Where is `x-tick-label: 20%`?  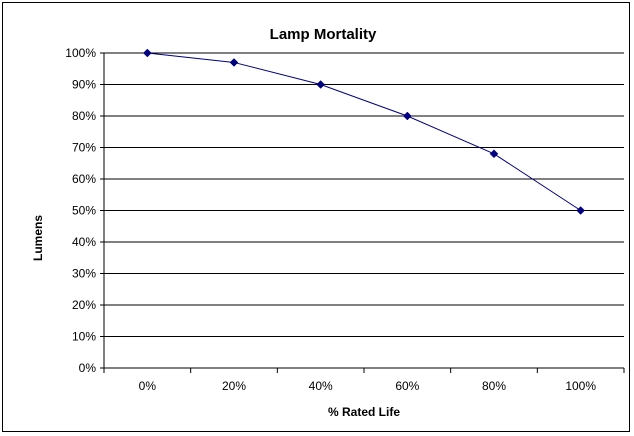 x-tick-label: 20% is located at coordinates (234, 386).